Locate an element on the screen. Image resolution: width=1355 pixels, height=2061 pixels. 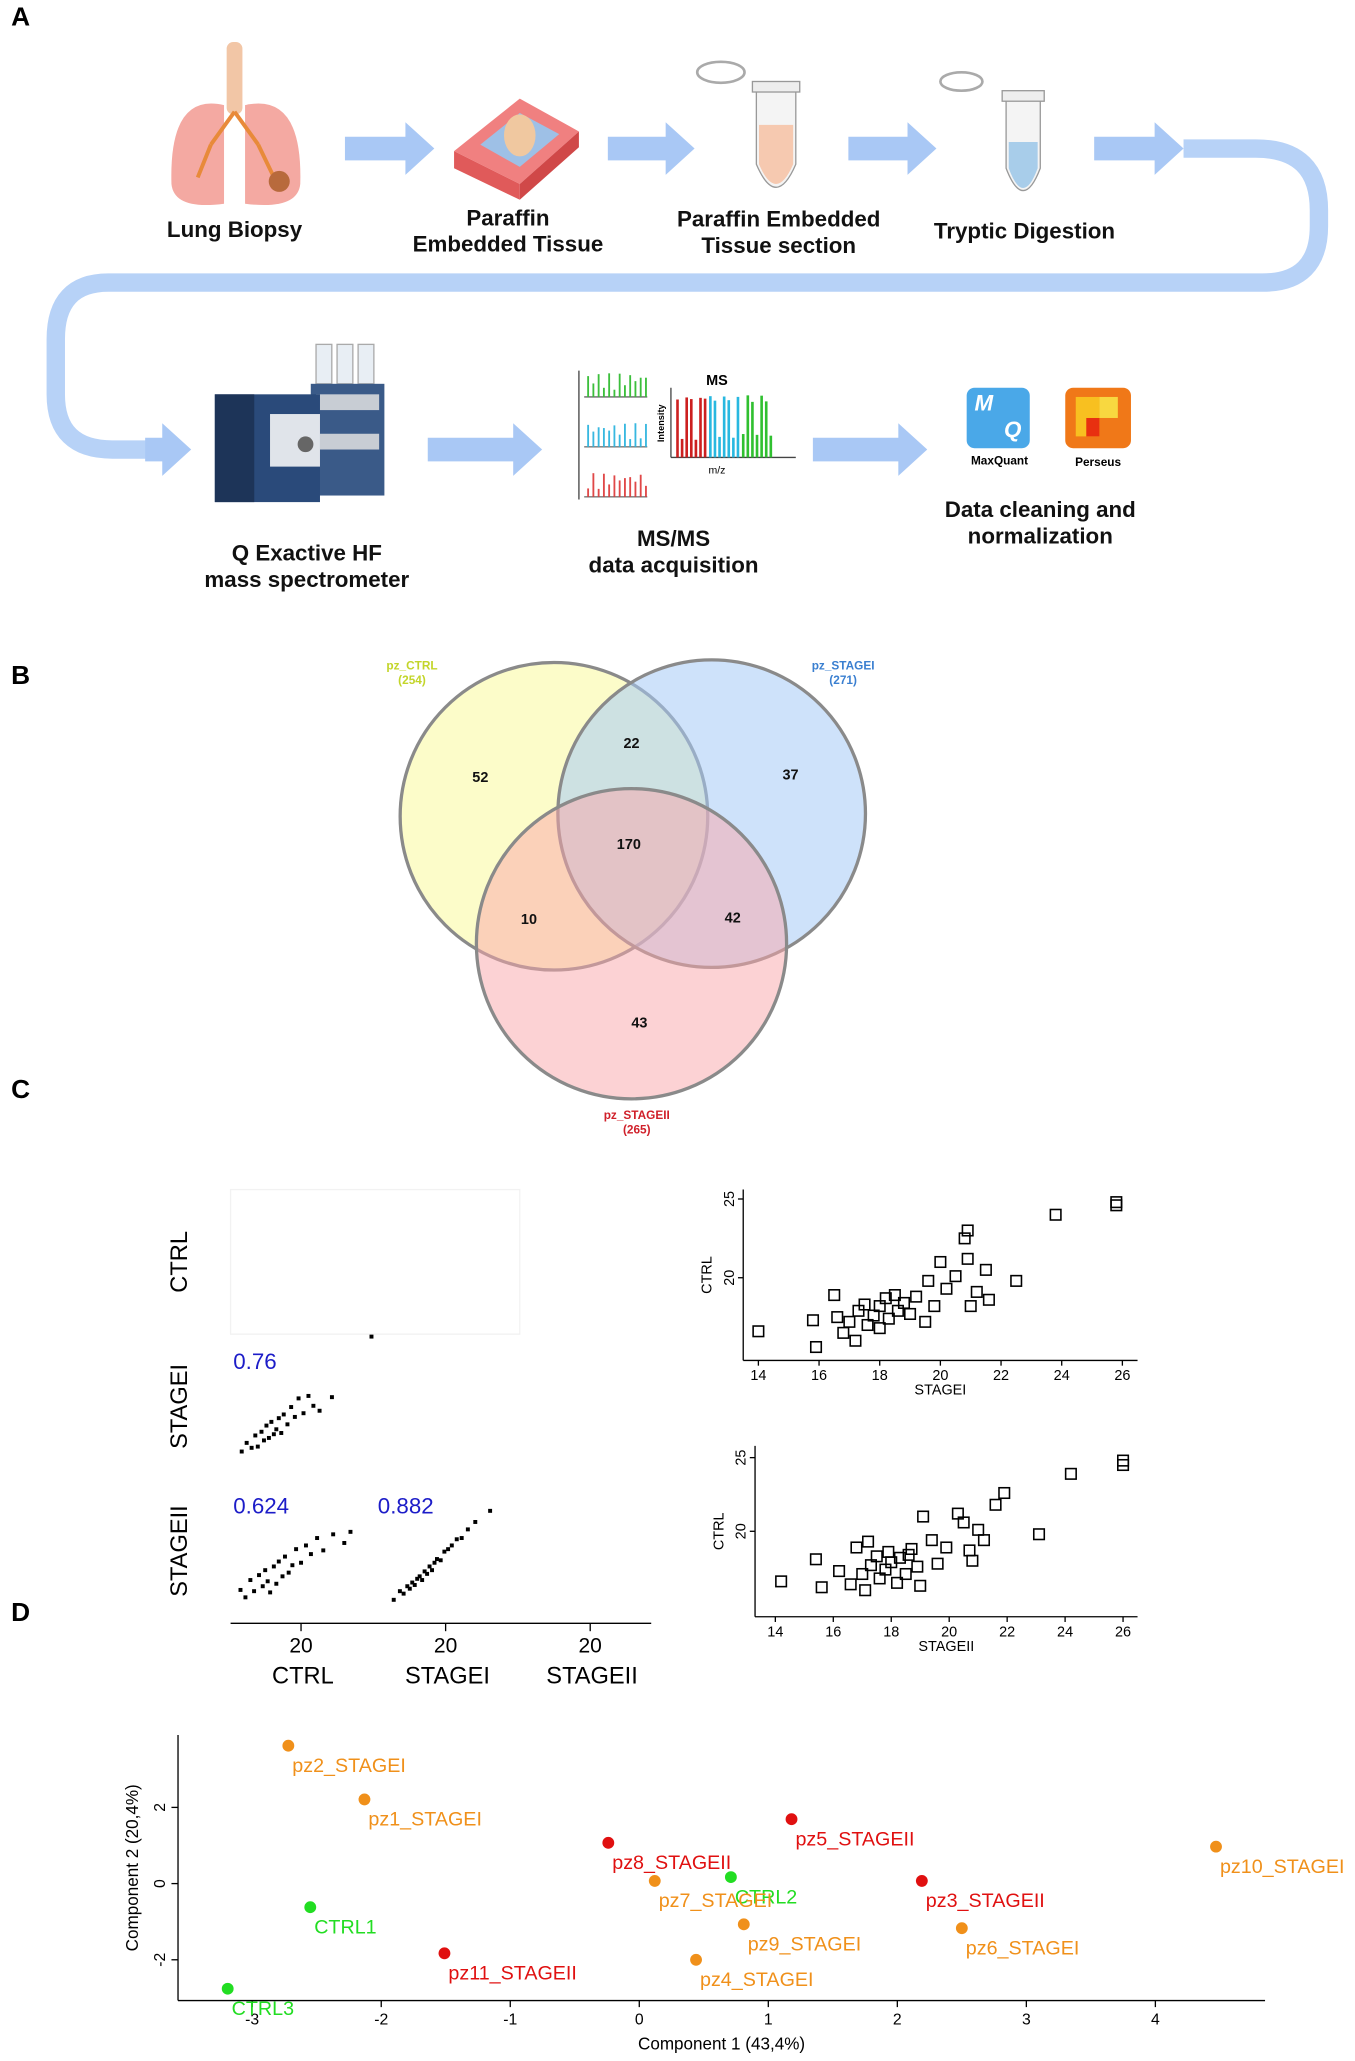
venn-region-count: 170 is located at coordinates (629, 845).